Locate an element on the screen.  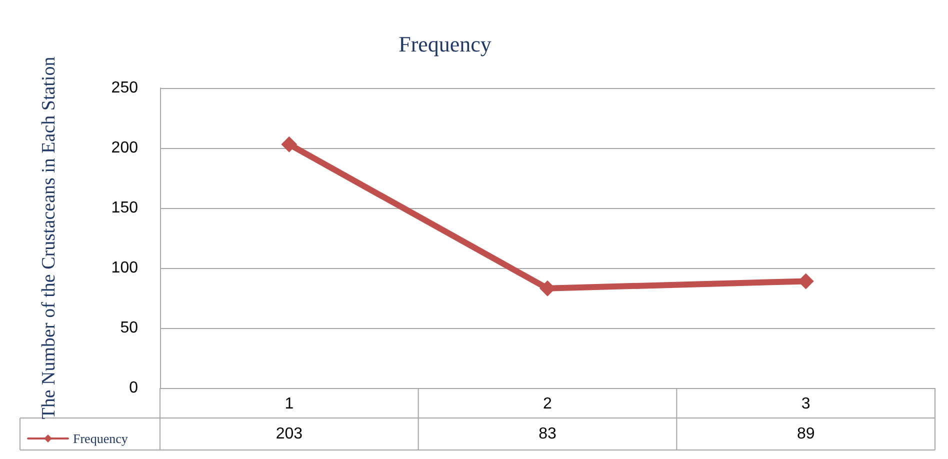
chart-title: Frequency is located at coordinates (445, 44).